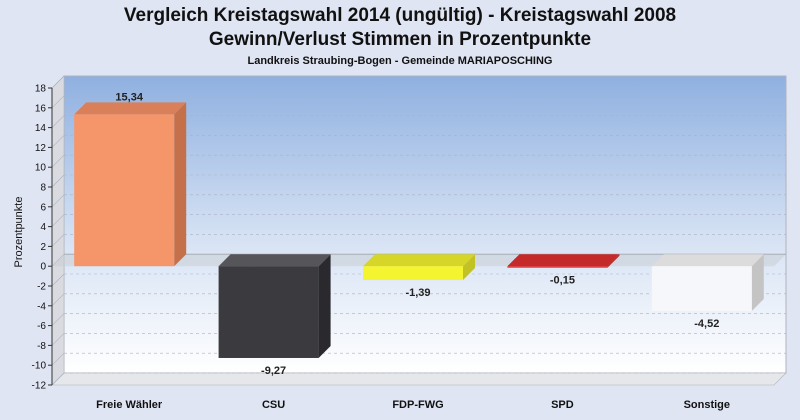  Describe the element at coordinates (41, 128) in the screenshot. I see `y-tick-label: 14` at that location.